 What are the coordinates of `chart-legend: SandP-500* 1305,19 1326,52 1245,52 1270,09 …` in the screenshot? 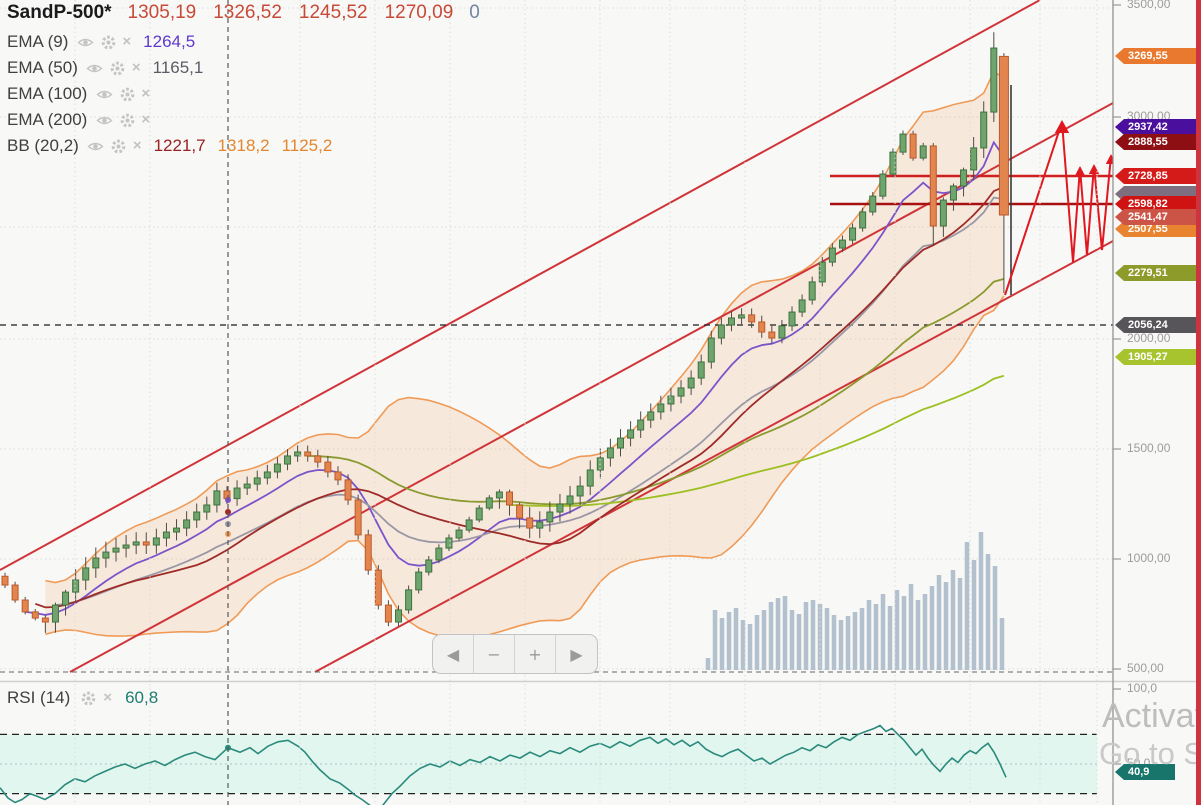 It's located at (243, 80).